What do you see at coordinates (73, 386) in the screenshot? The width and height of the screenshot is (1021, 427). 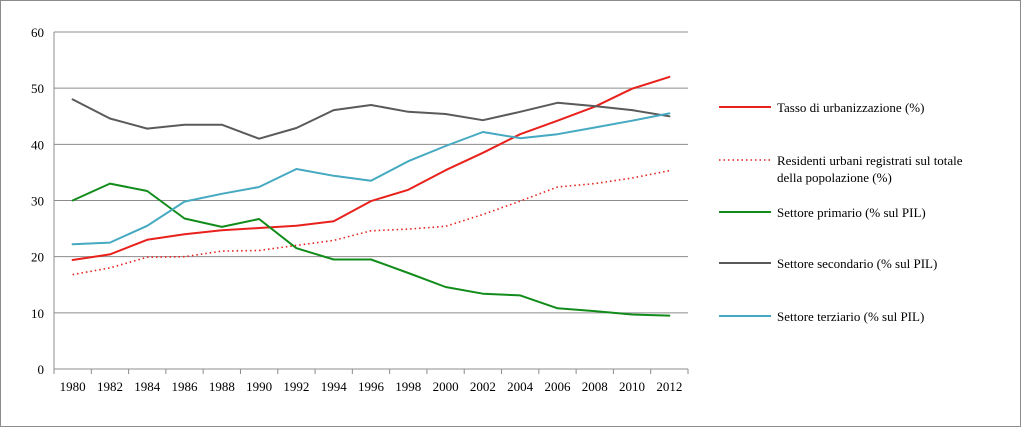 I see `x-tick-label: 1980` at bounding box center [73, 386].